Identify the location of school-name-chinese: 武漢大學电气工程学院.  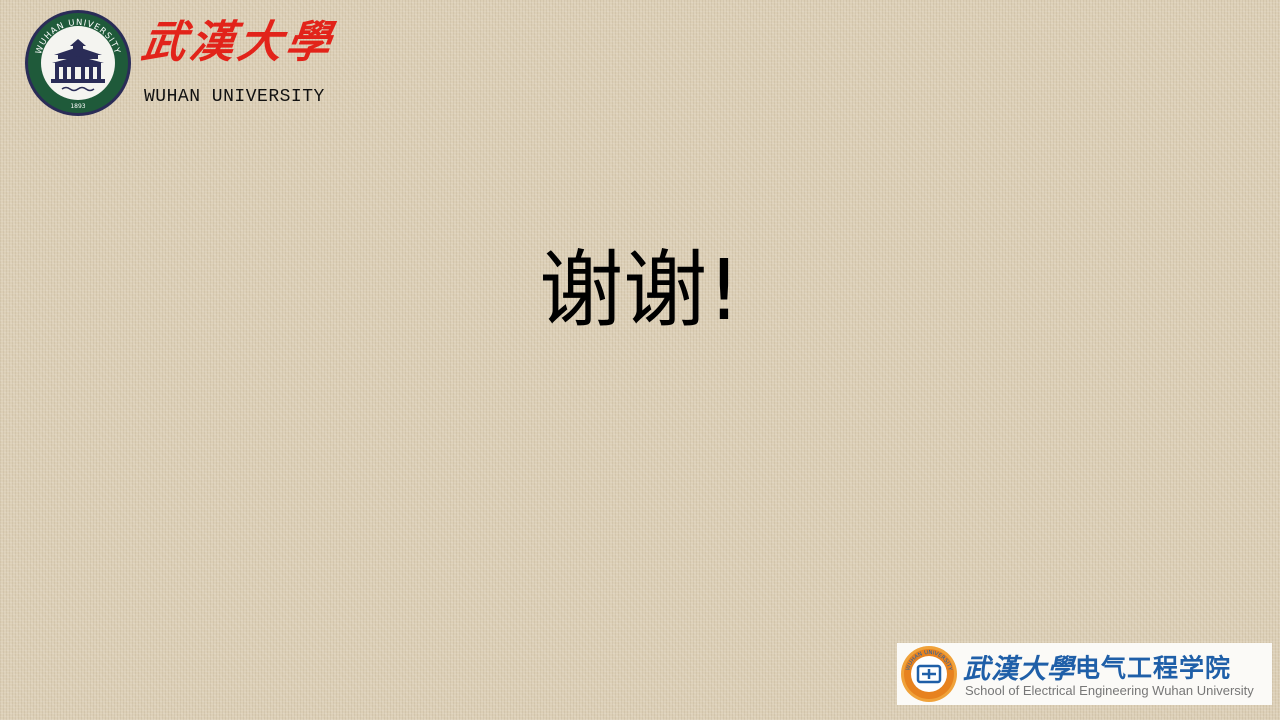
(1097, 666).